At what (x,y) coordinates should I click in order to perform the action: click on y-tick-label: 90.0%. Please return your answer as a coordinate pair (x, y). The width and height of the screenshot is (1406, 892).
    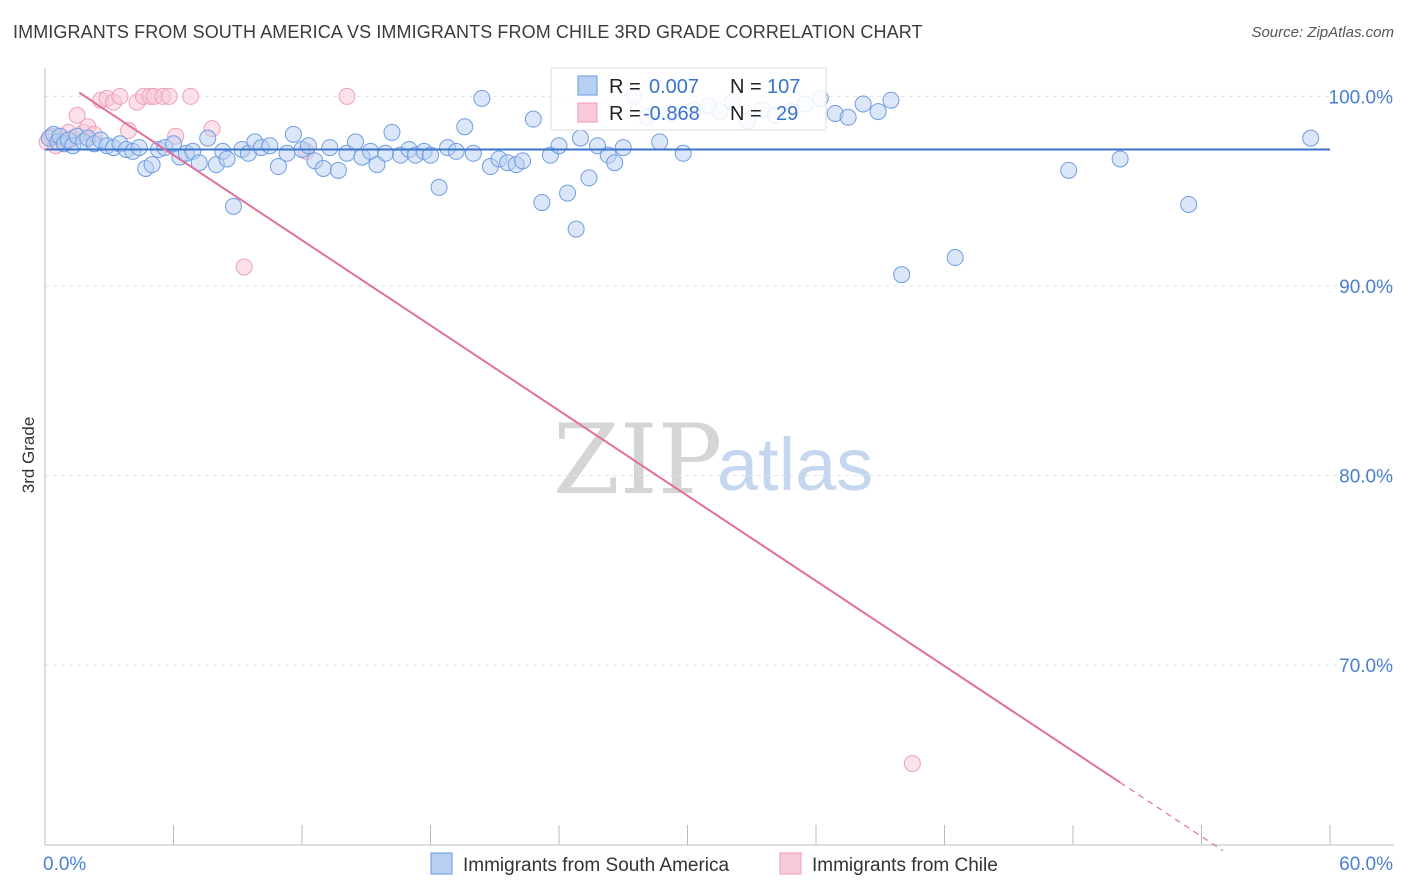
    Looking at the image, I should click on (1366, 287).